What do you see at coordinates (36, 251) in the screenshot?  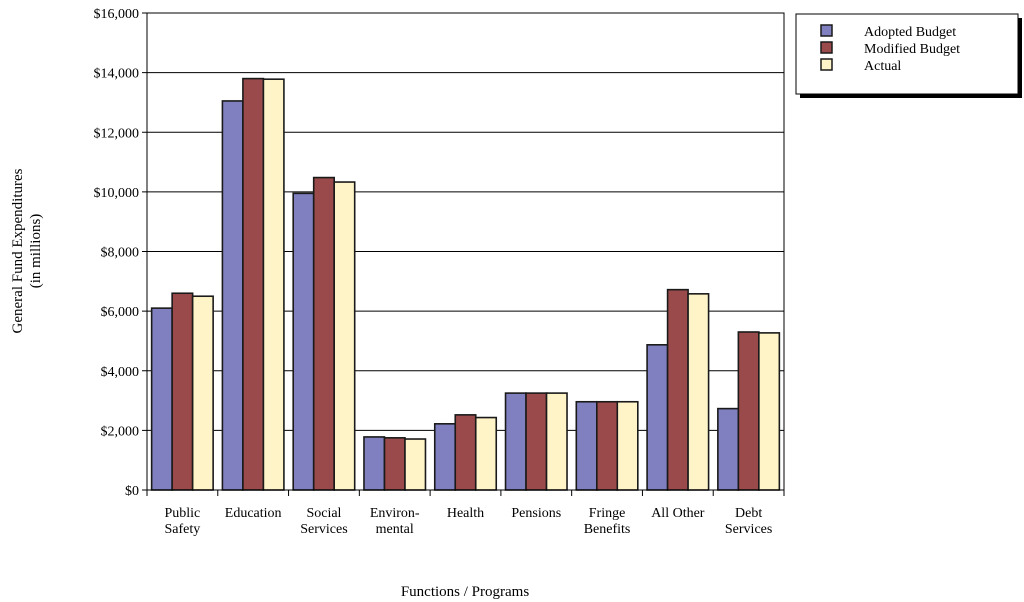 I see `y-axis-title-line: (in millions)` at bounding box center [36, 251].